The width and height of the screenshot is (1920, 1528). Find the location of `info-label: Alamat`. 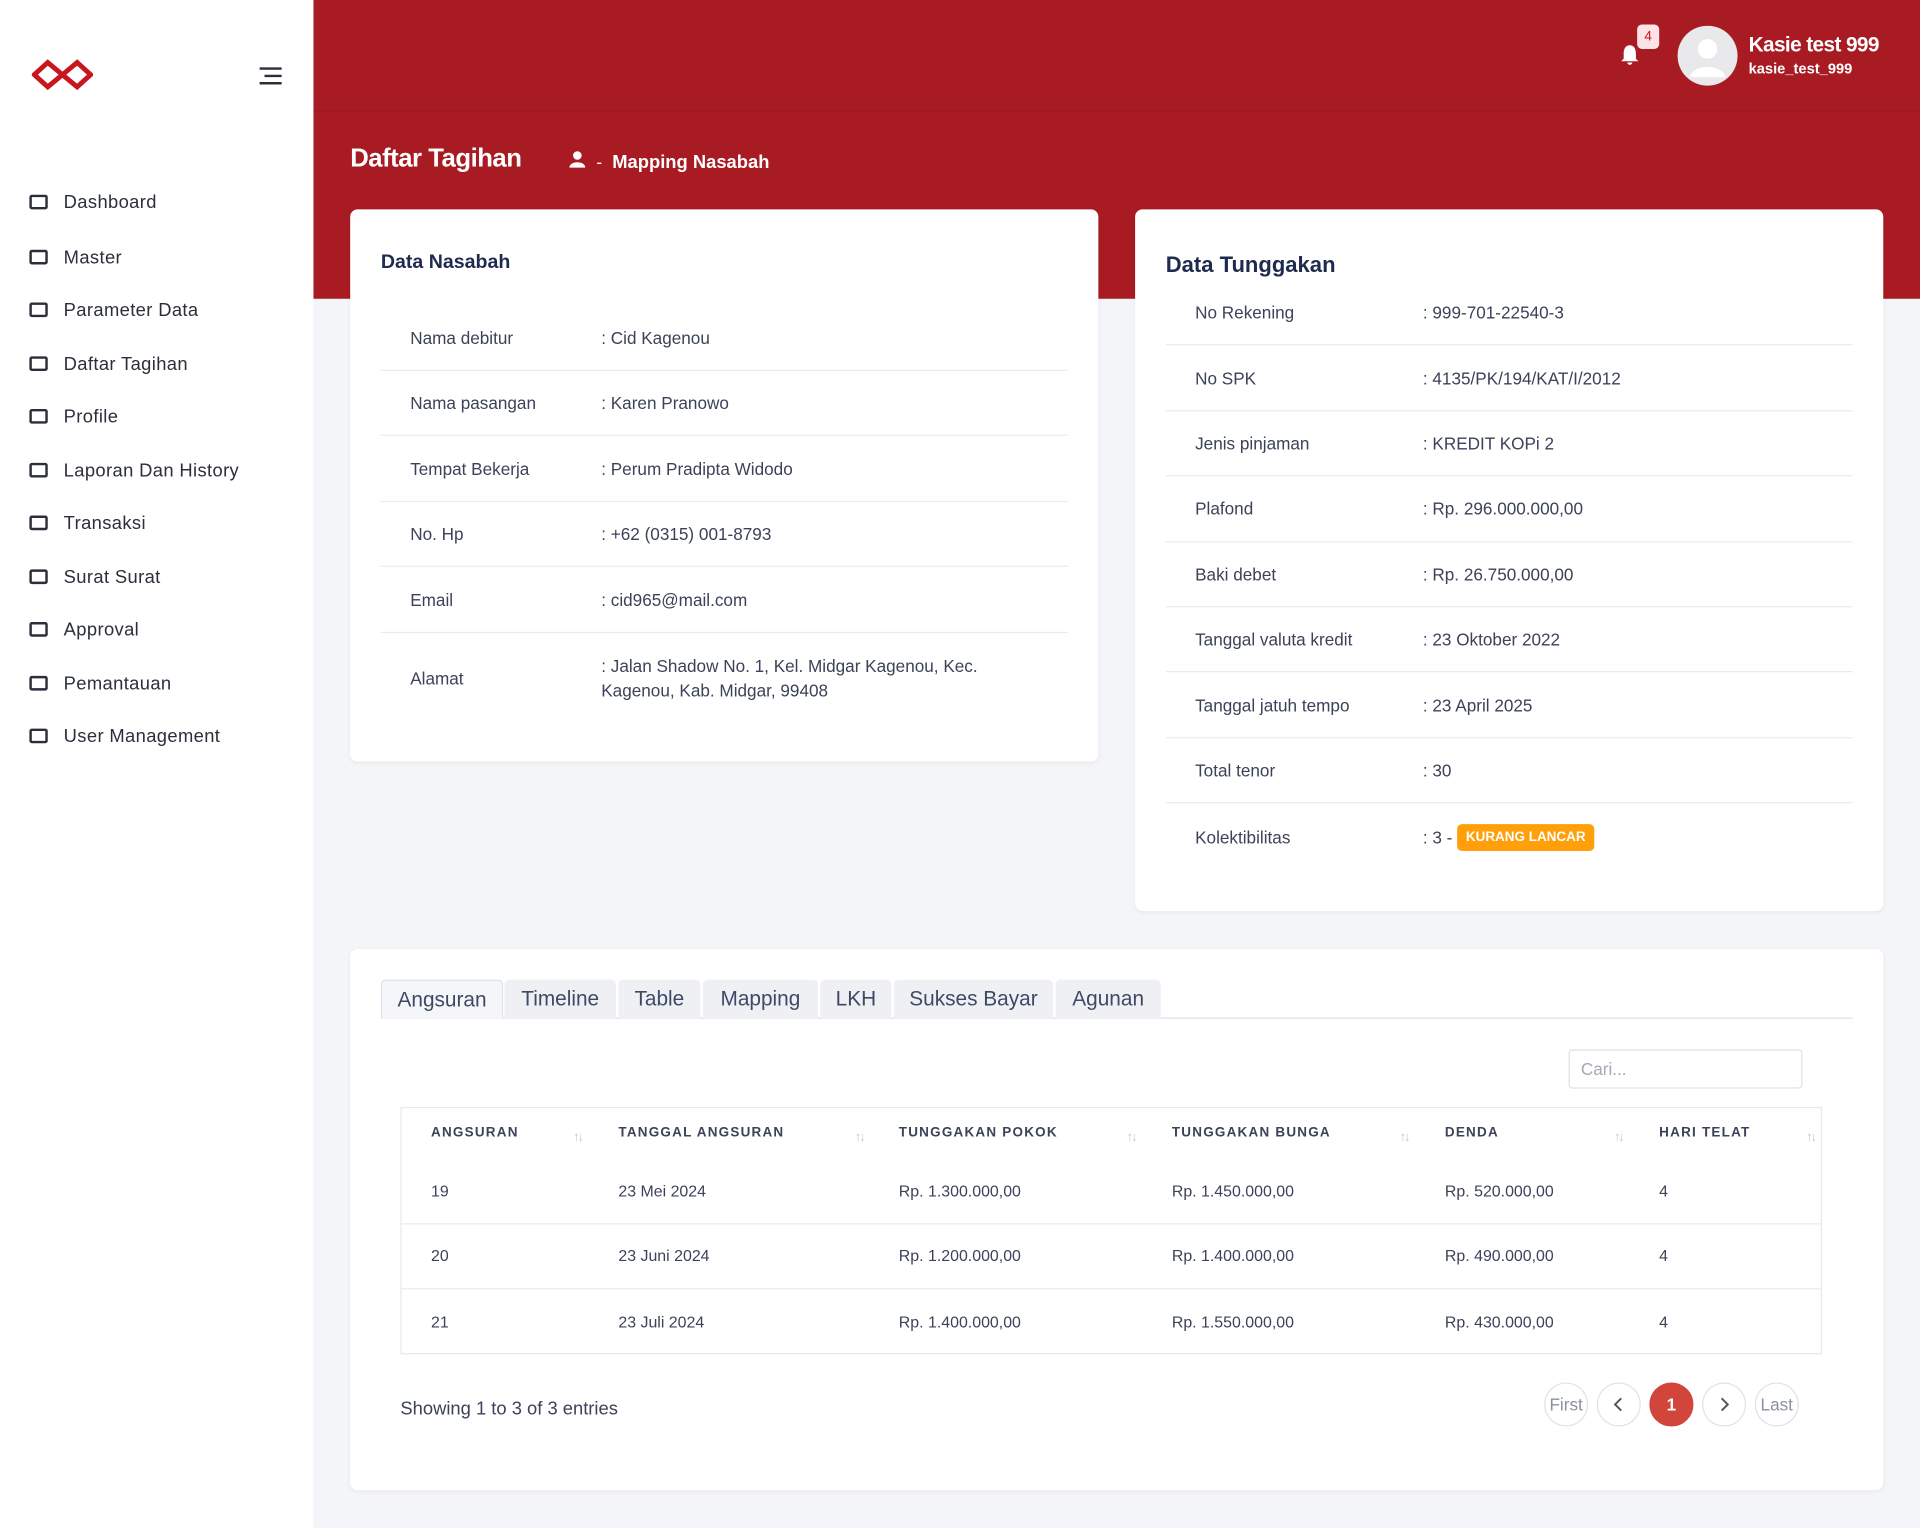

info-label: Alamat is located at coordinates (437, 677).